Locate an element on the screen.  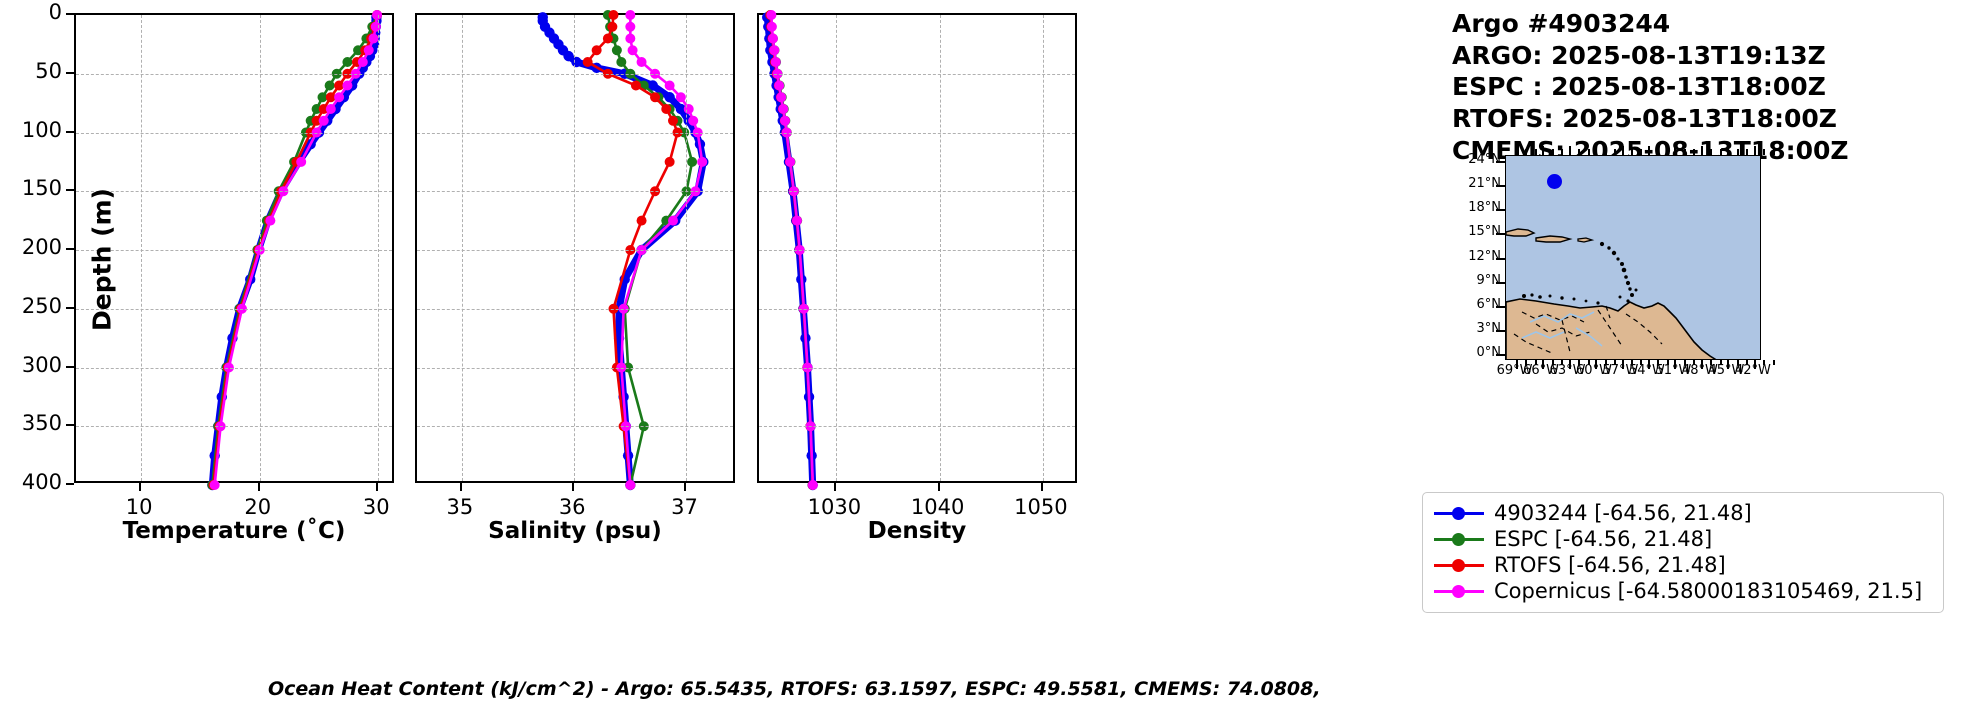
legend-item: RTOFS [-64.56, 21.48] is located at coordinates (1683, 565).